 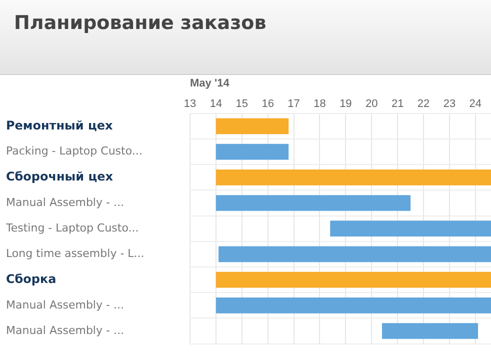 What do you see at coordinates (475, 104) in the screenshot?
I see `x-tick-label: 24` at bounding box center [475, 104].